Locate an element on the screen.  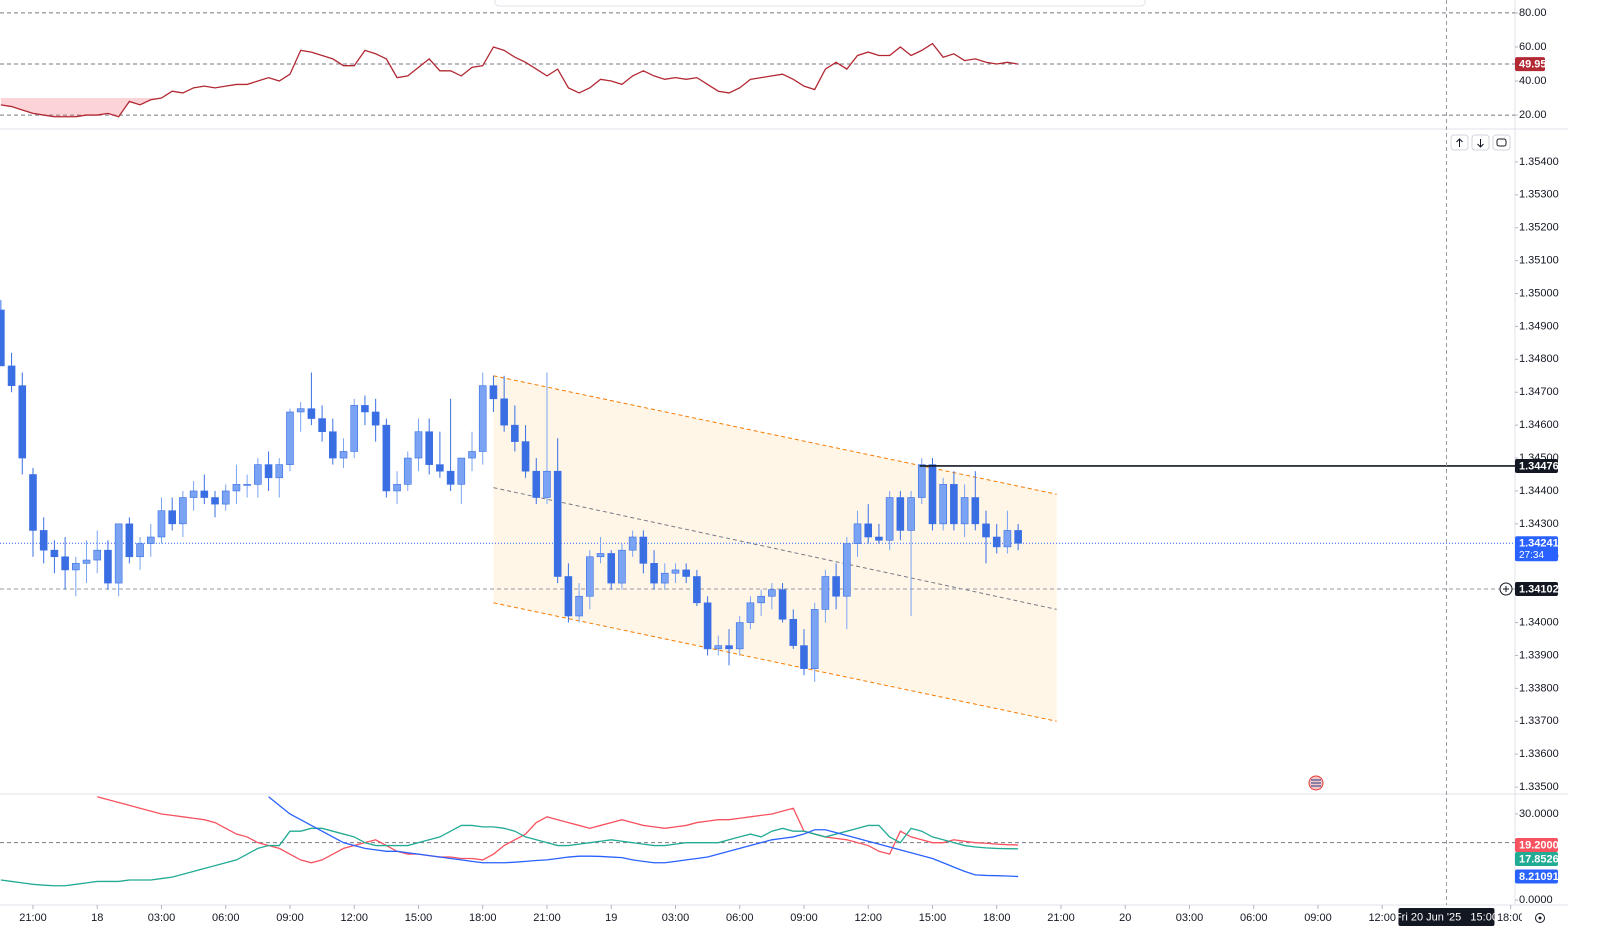
y-tick-label: 1.35100 is located at coordinates (1539, 261).